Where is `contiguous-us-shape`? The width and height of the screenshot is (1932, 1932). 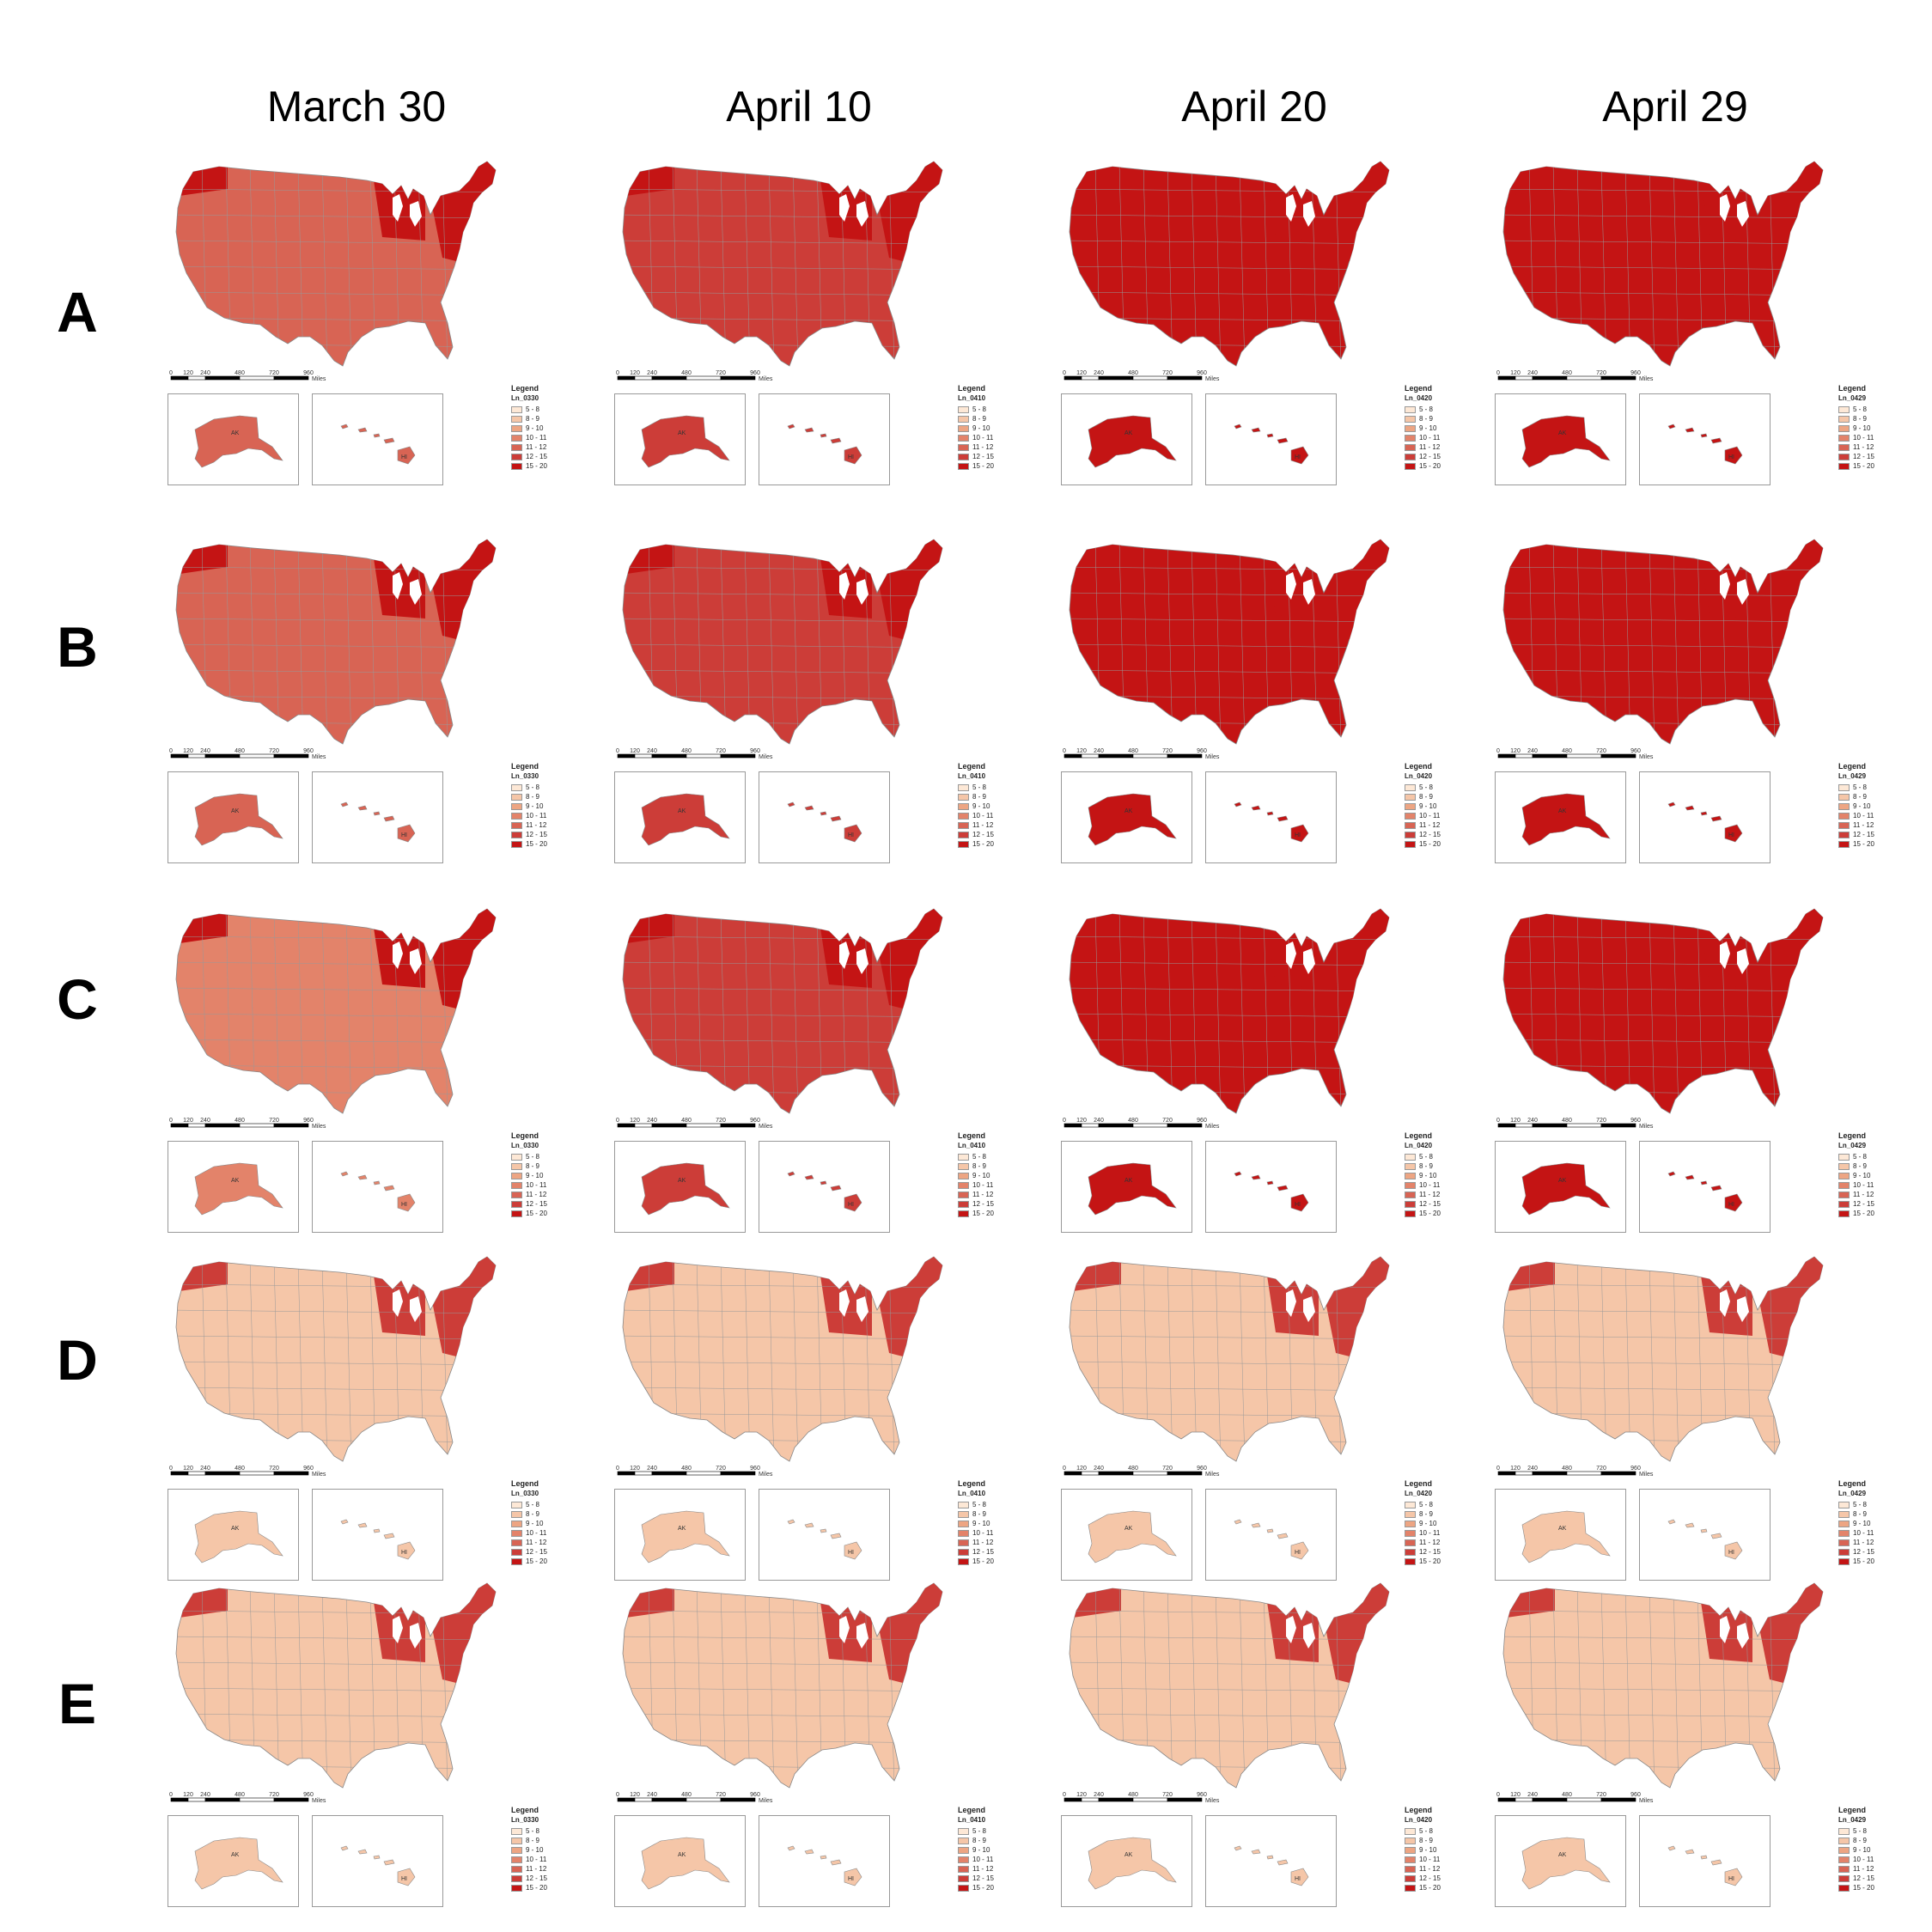
contiguous-us-shape is located at coordinates (336, 1359).